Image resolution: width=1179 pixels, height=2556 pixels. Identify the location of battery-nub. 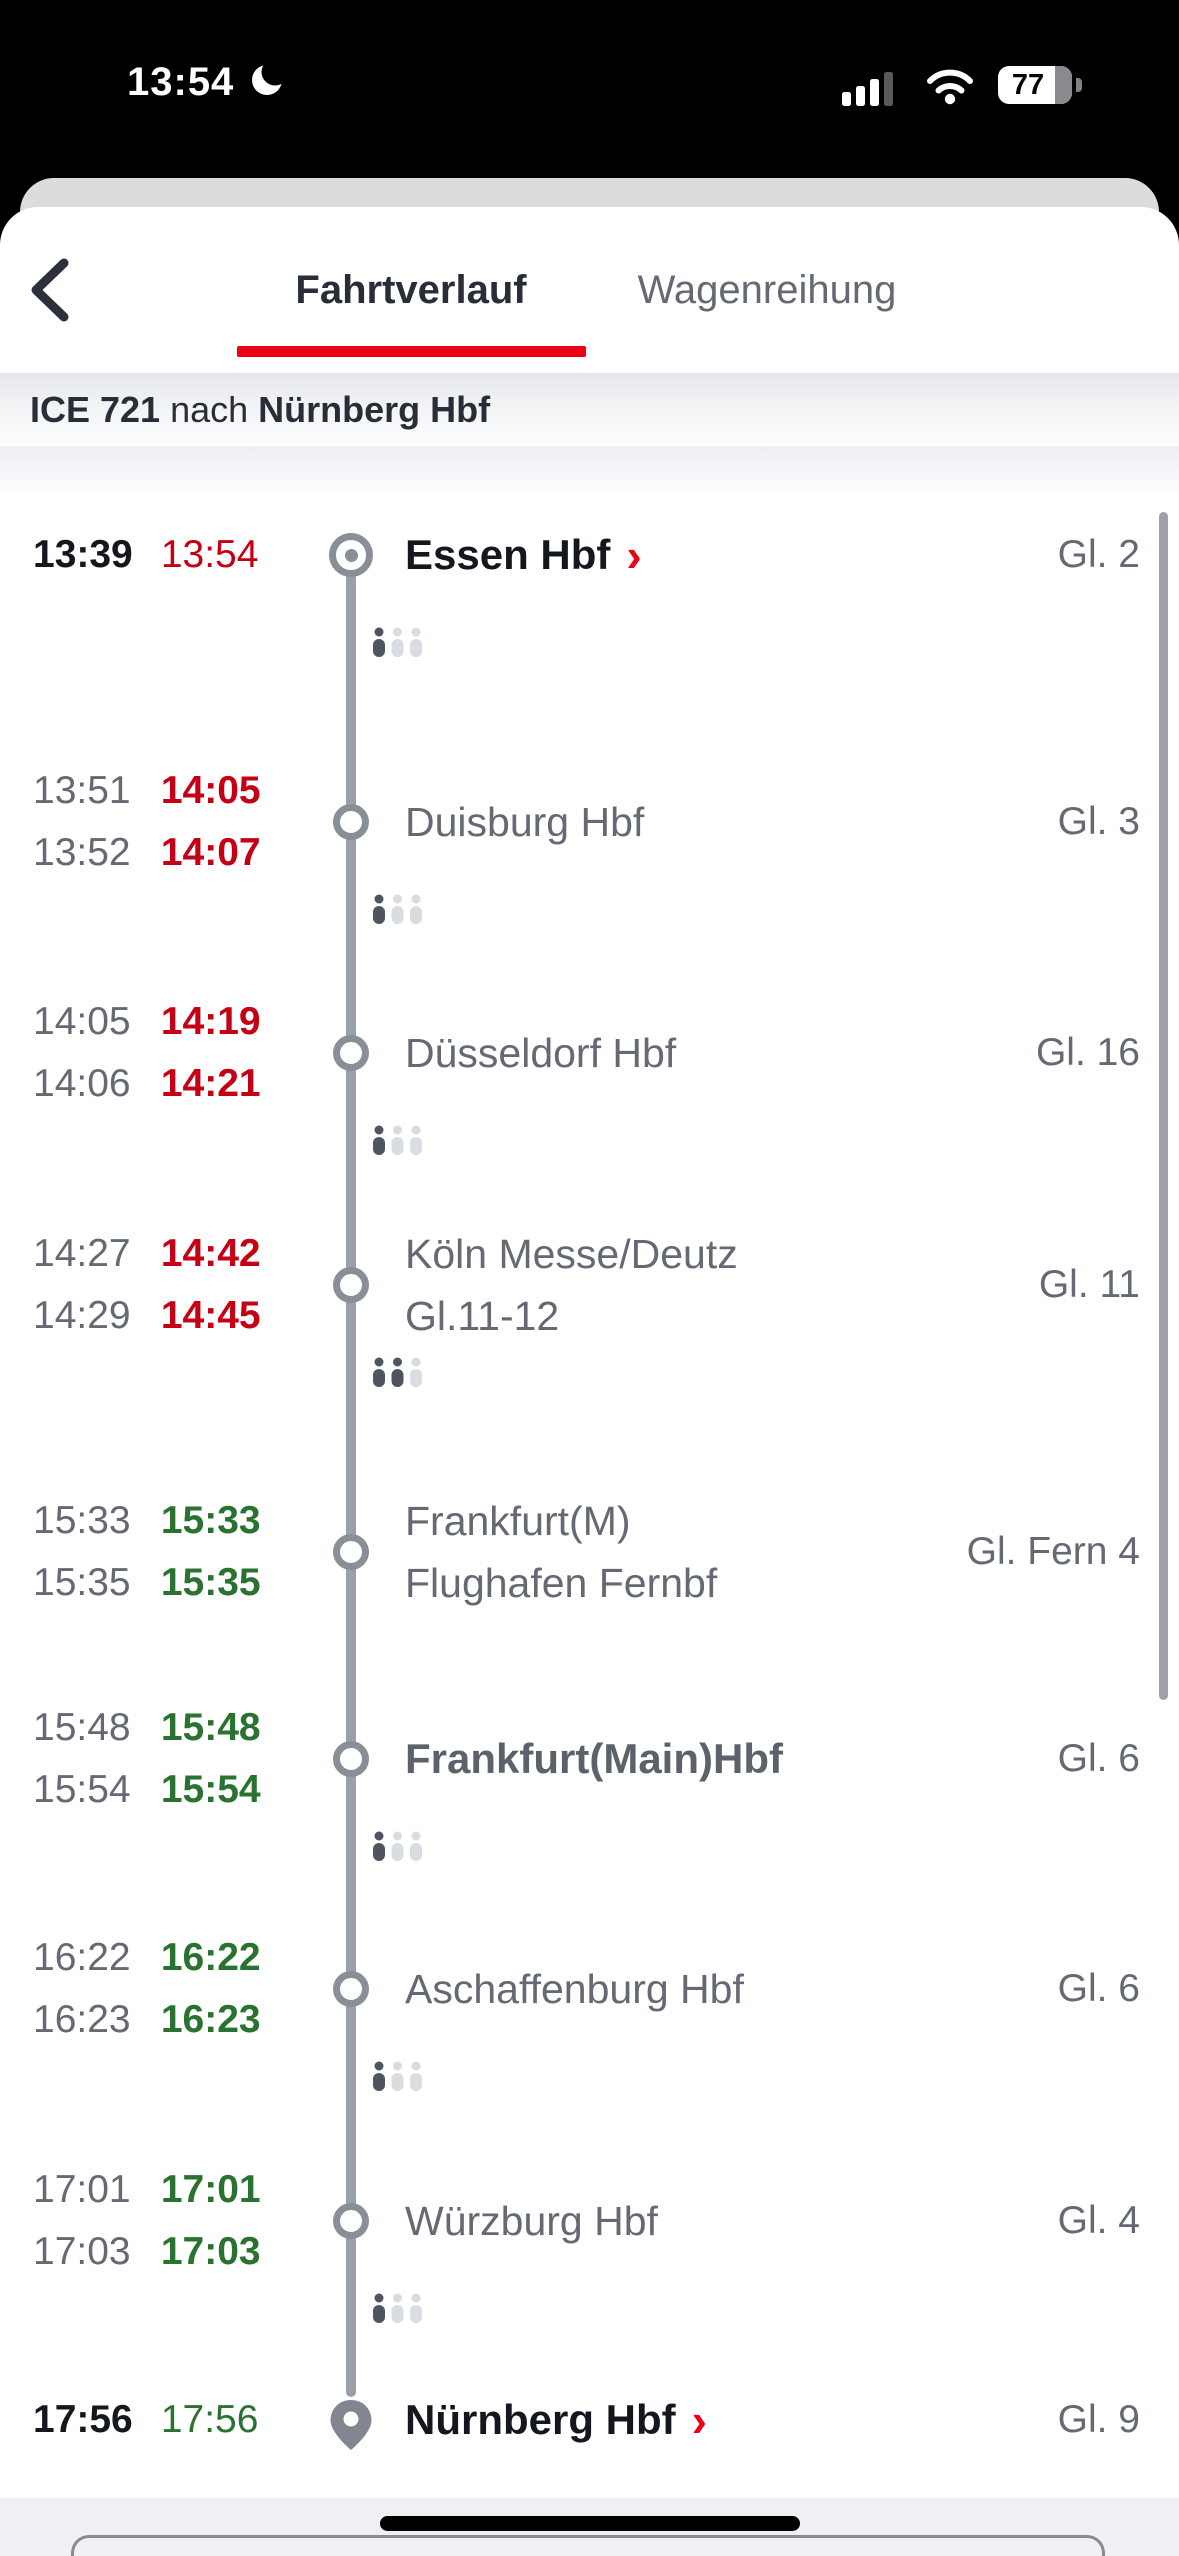
(1079, 85).